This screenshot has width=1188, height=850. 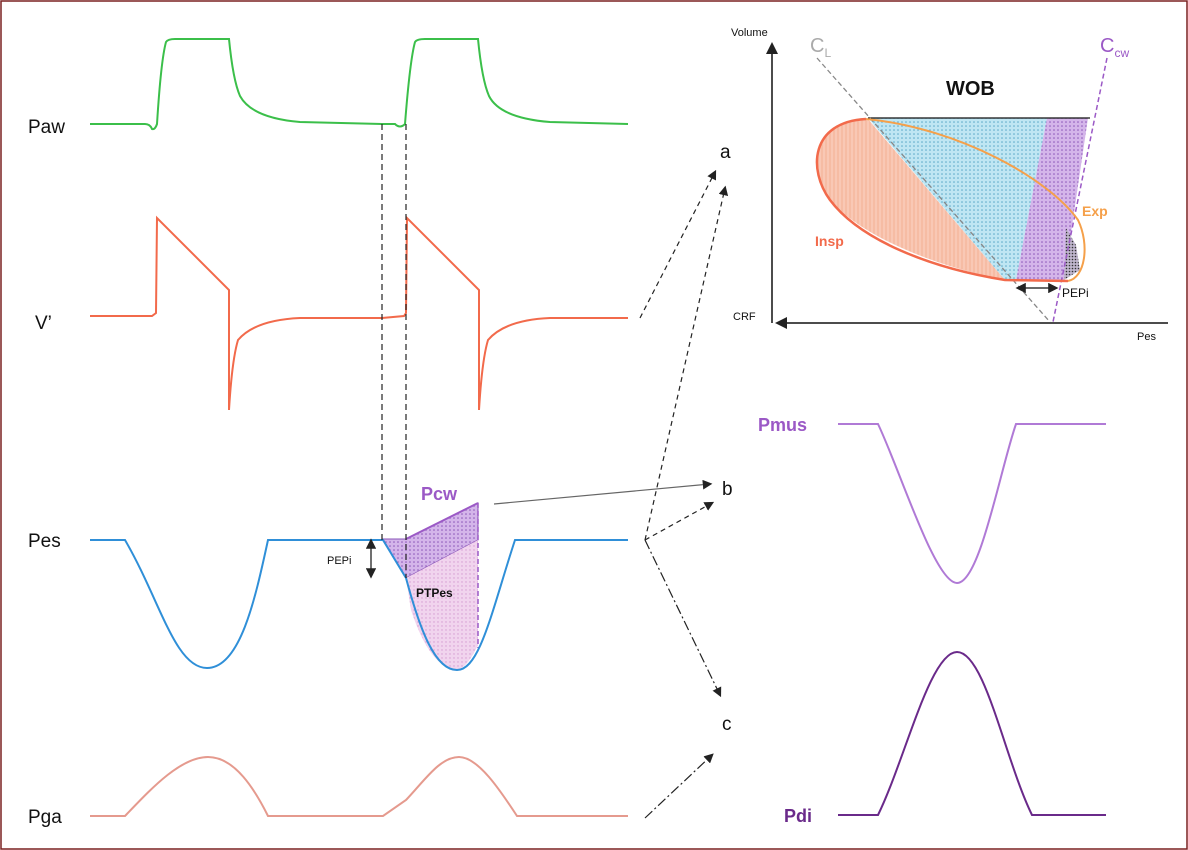 I want to click on wob-blue-area, so click(x=957, y=199).